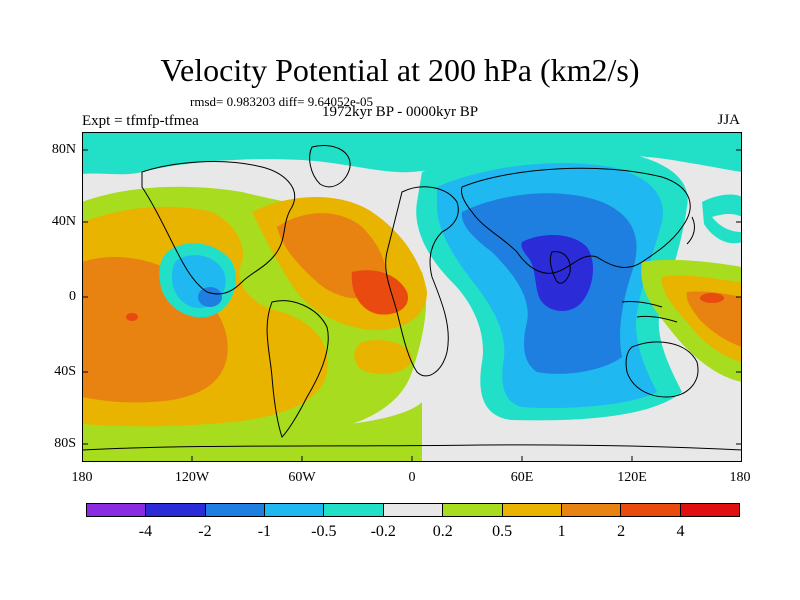  Describe the element at coordinates (522, 477) in the screenshot. I see `lon-label-60e: 60E` at that location.